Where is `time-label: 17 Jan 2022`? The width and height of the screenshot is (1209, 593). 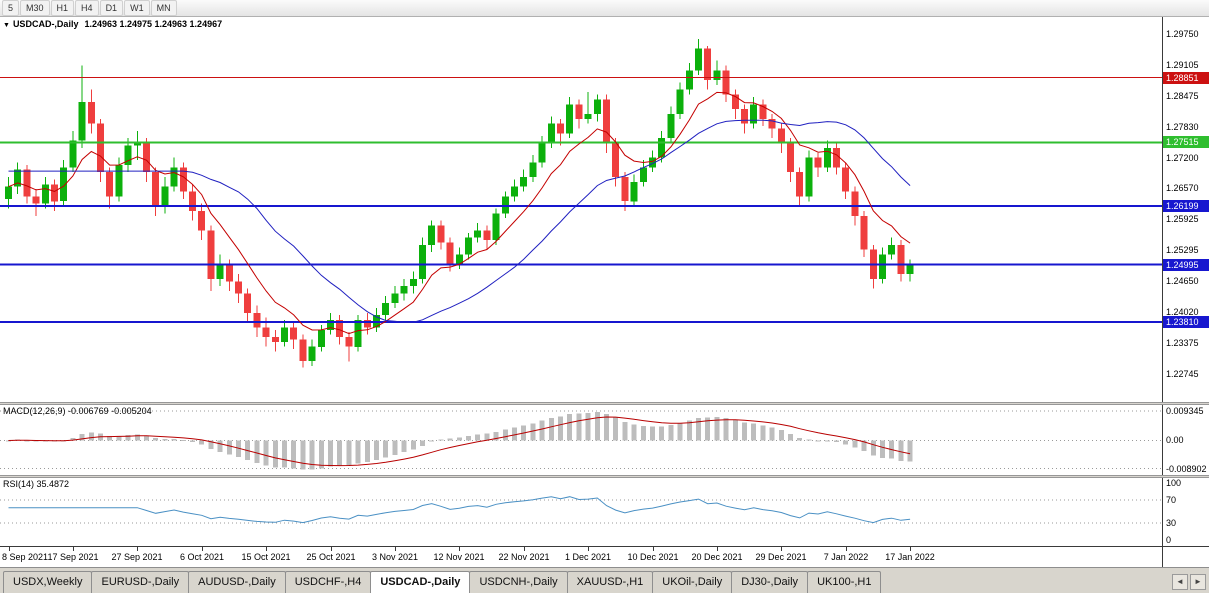
time-label: 17 Jan 2022 is located at coordinates (910, 557).